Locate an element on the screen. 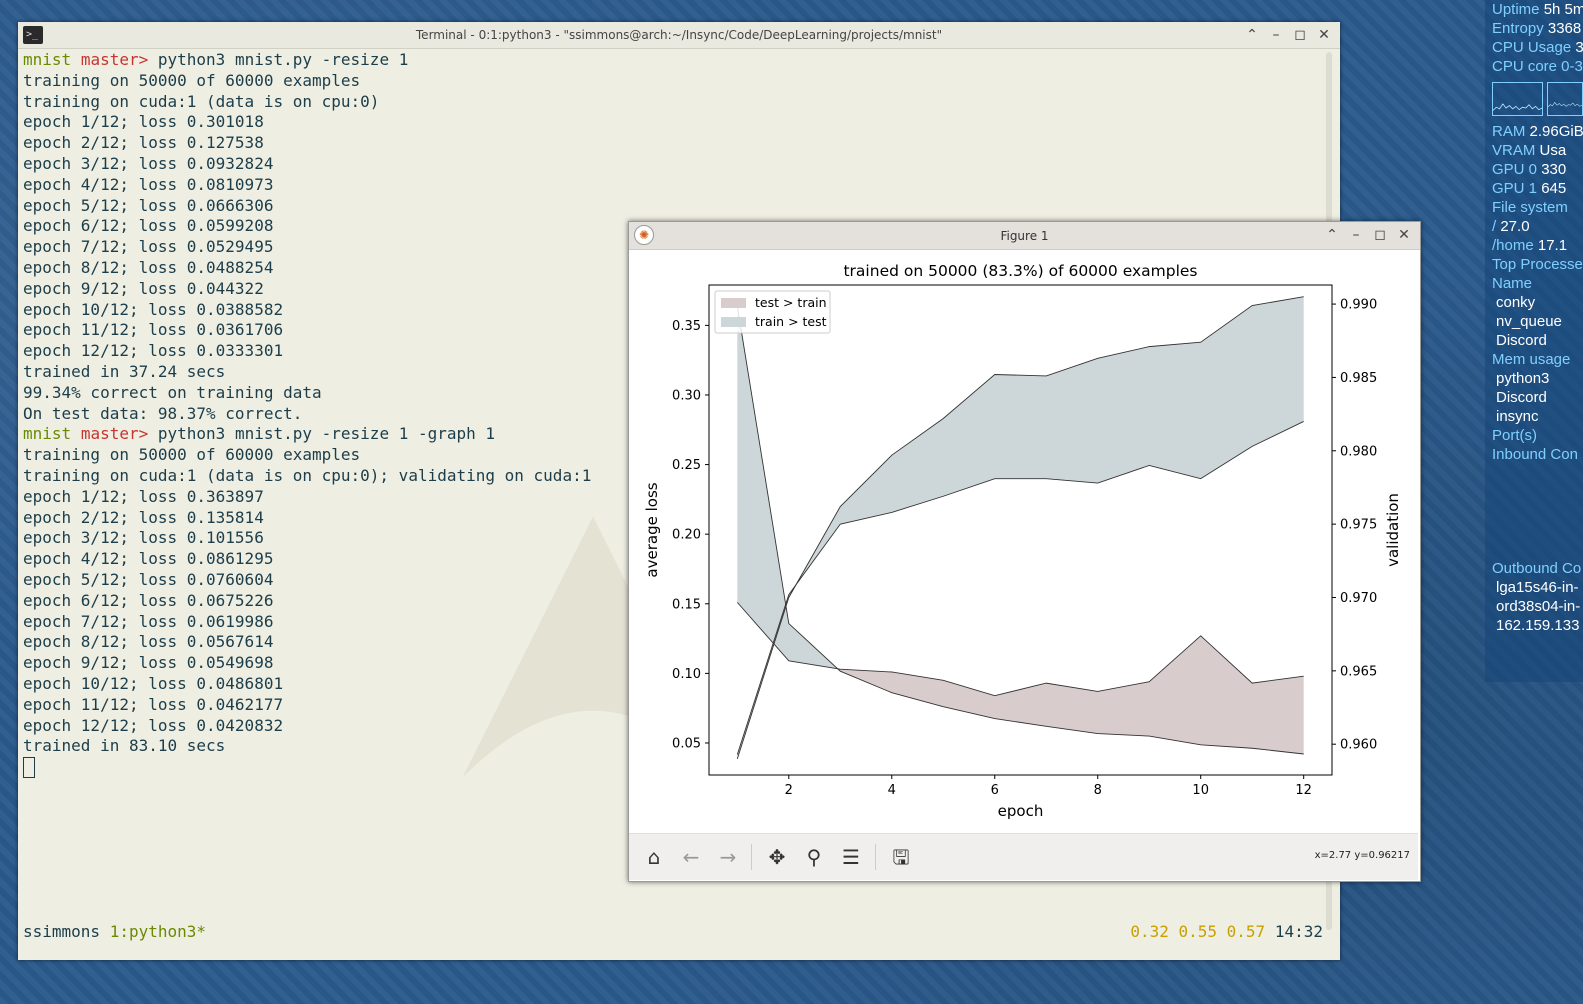 The image size is (1583, 1004). terminal-output-line: epoch 2/12; loss 0.127538 is located at coordinates (143, 143).